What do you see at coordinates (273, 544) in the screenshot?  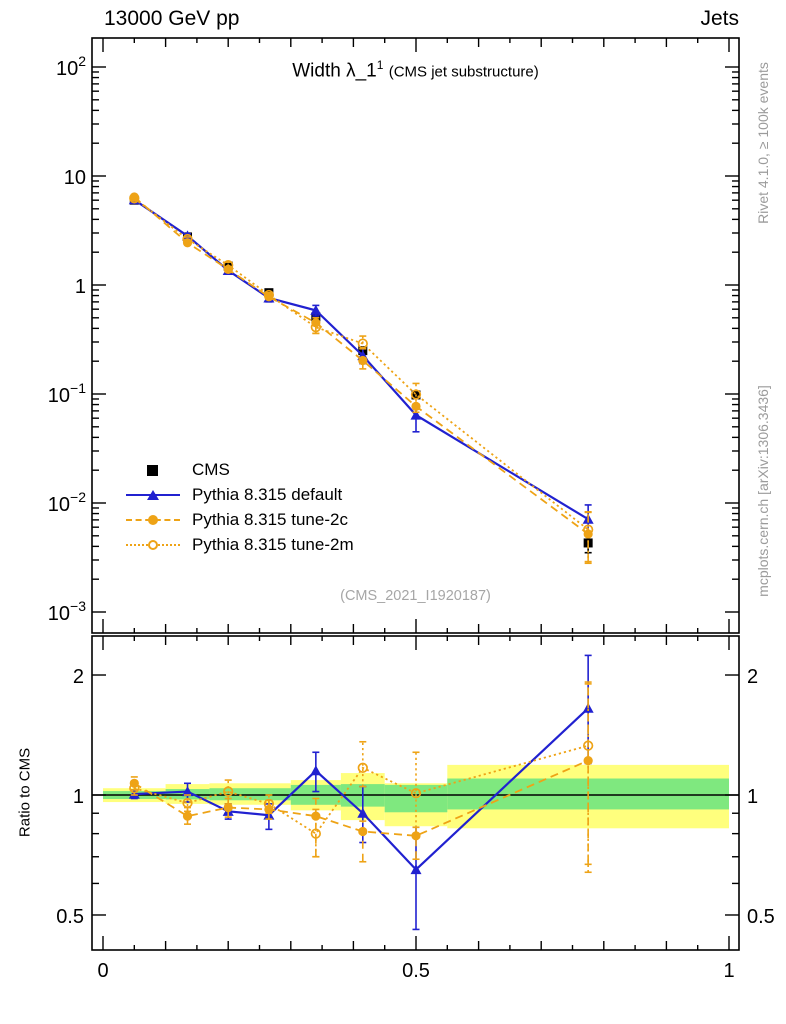 I see `legend-label: Pythia 8.315 tune-2m` at bounding box center [273, 544].